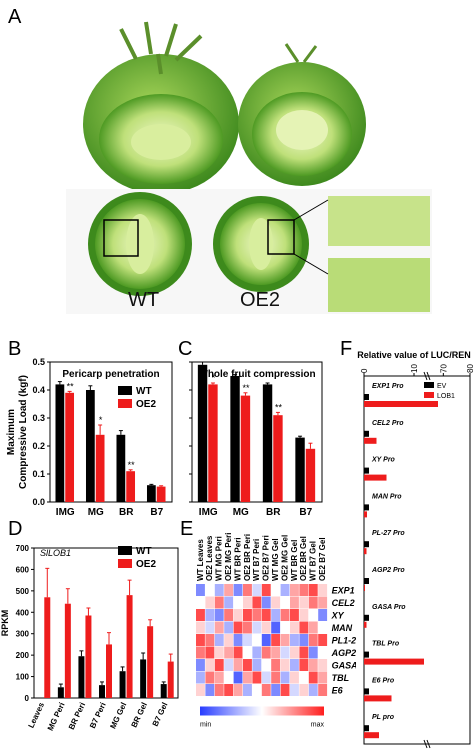 The height and width of the screenshot is (749, 474). Describe the element at coordinates (139, 715) in the screenshot. I see `x-tick-label: BR Gel` at that location.